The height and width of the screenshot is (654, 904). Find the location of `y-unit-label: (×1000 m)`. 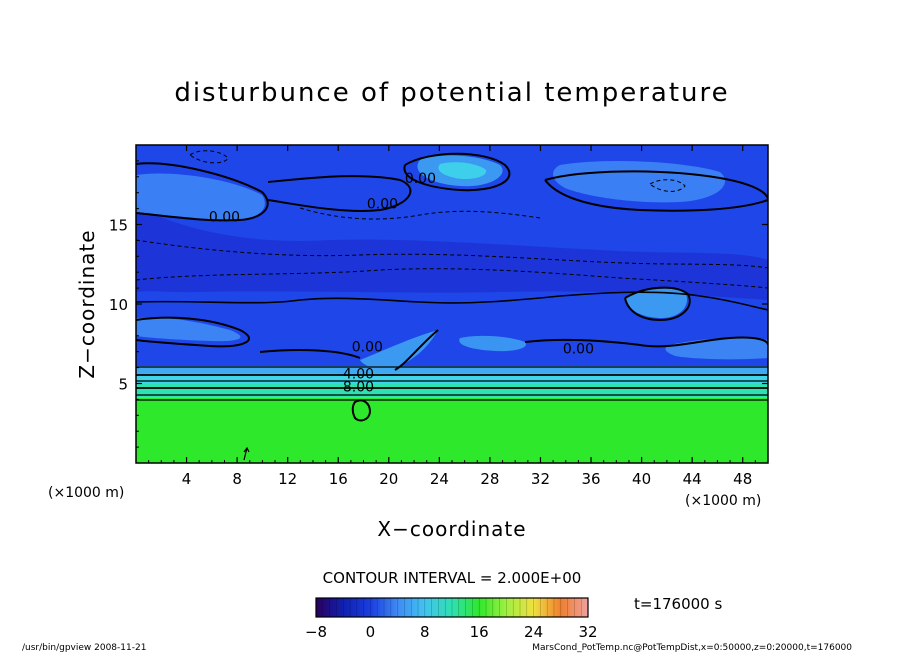

y-unit-label: (×1000 m) is located at coordinates (86, 493).